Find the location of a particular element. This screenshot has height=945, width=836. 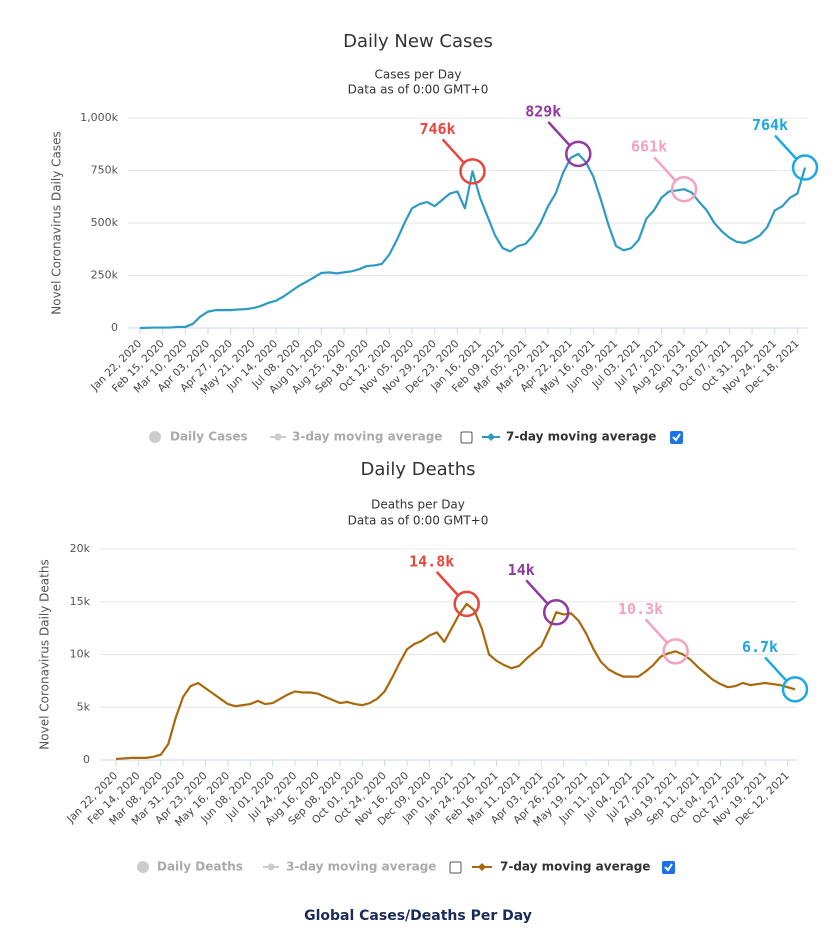

annotation-label: 14k is located at coordinates (521, 570).